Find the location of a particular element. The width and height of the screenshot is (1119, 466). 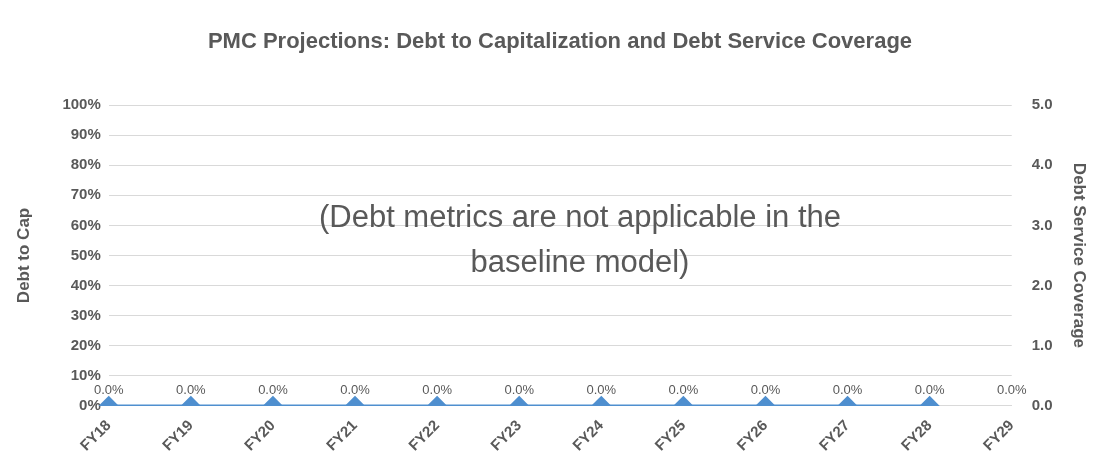

y-tick-label: 50% is located at coordinates (85, 254).